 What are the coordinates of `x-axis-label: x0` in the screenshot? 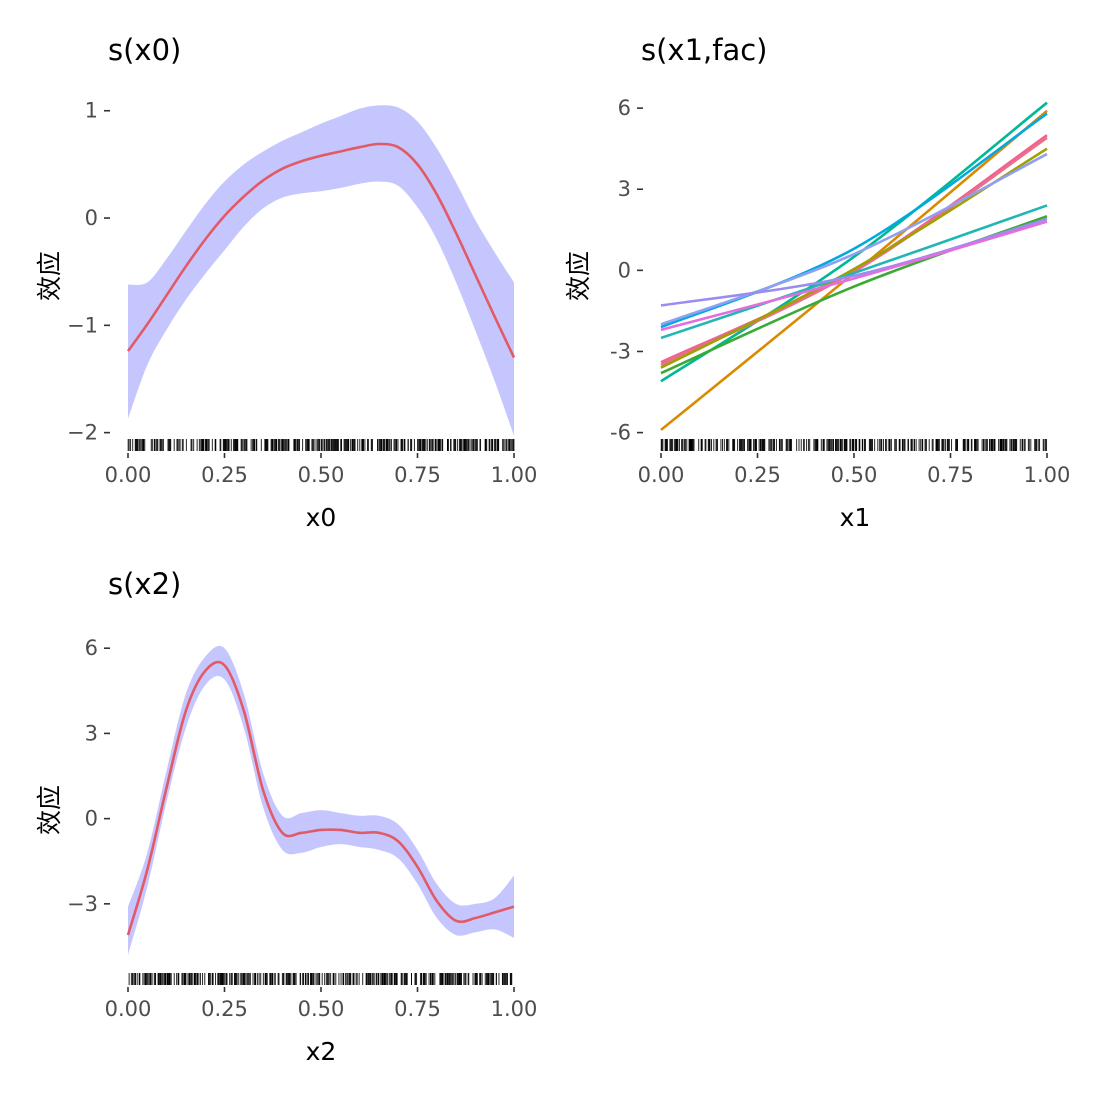 It's located at (321, 517).